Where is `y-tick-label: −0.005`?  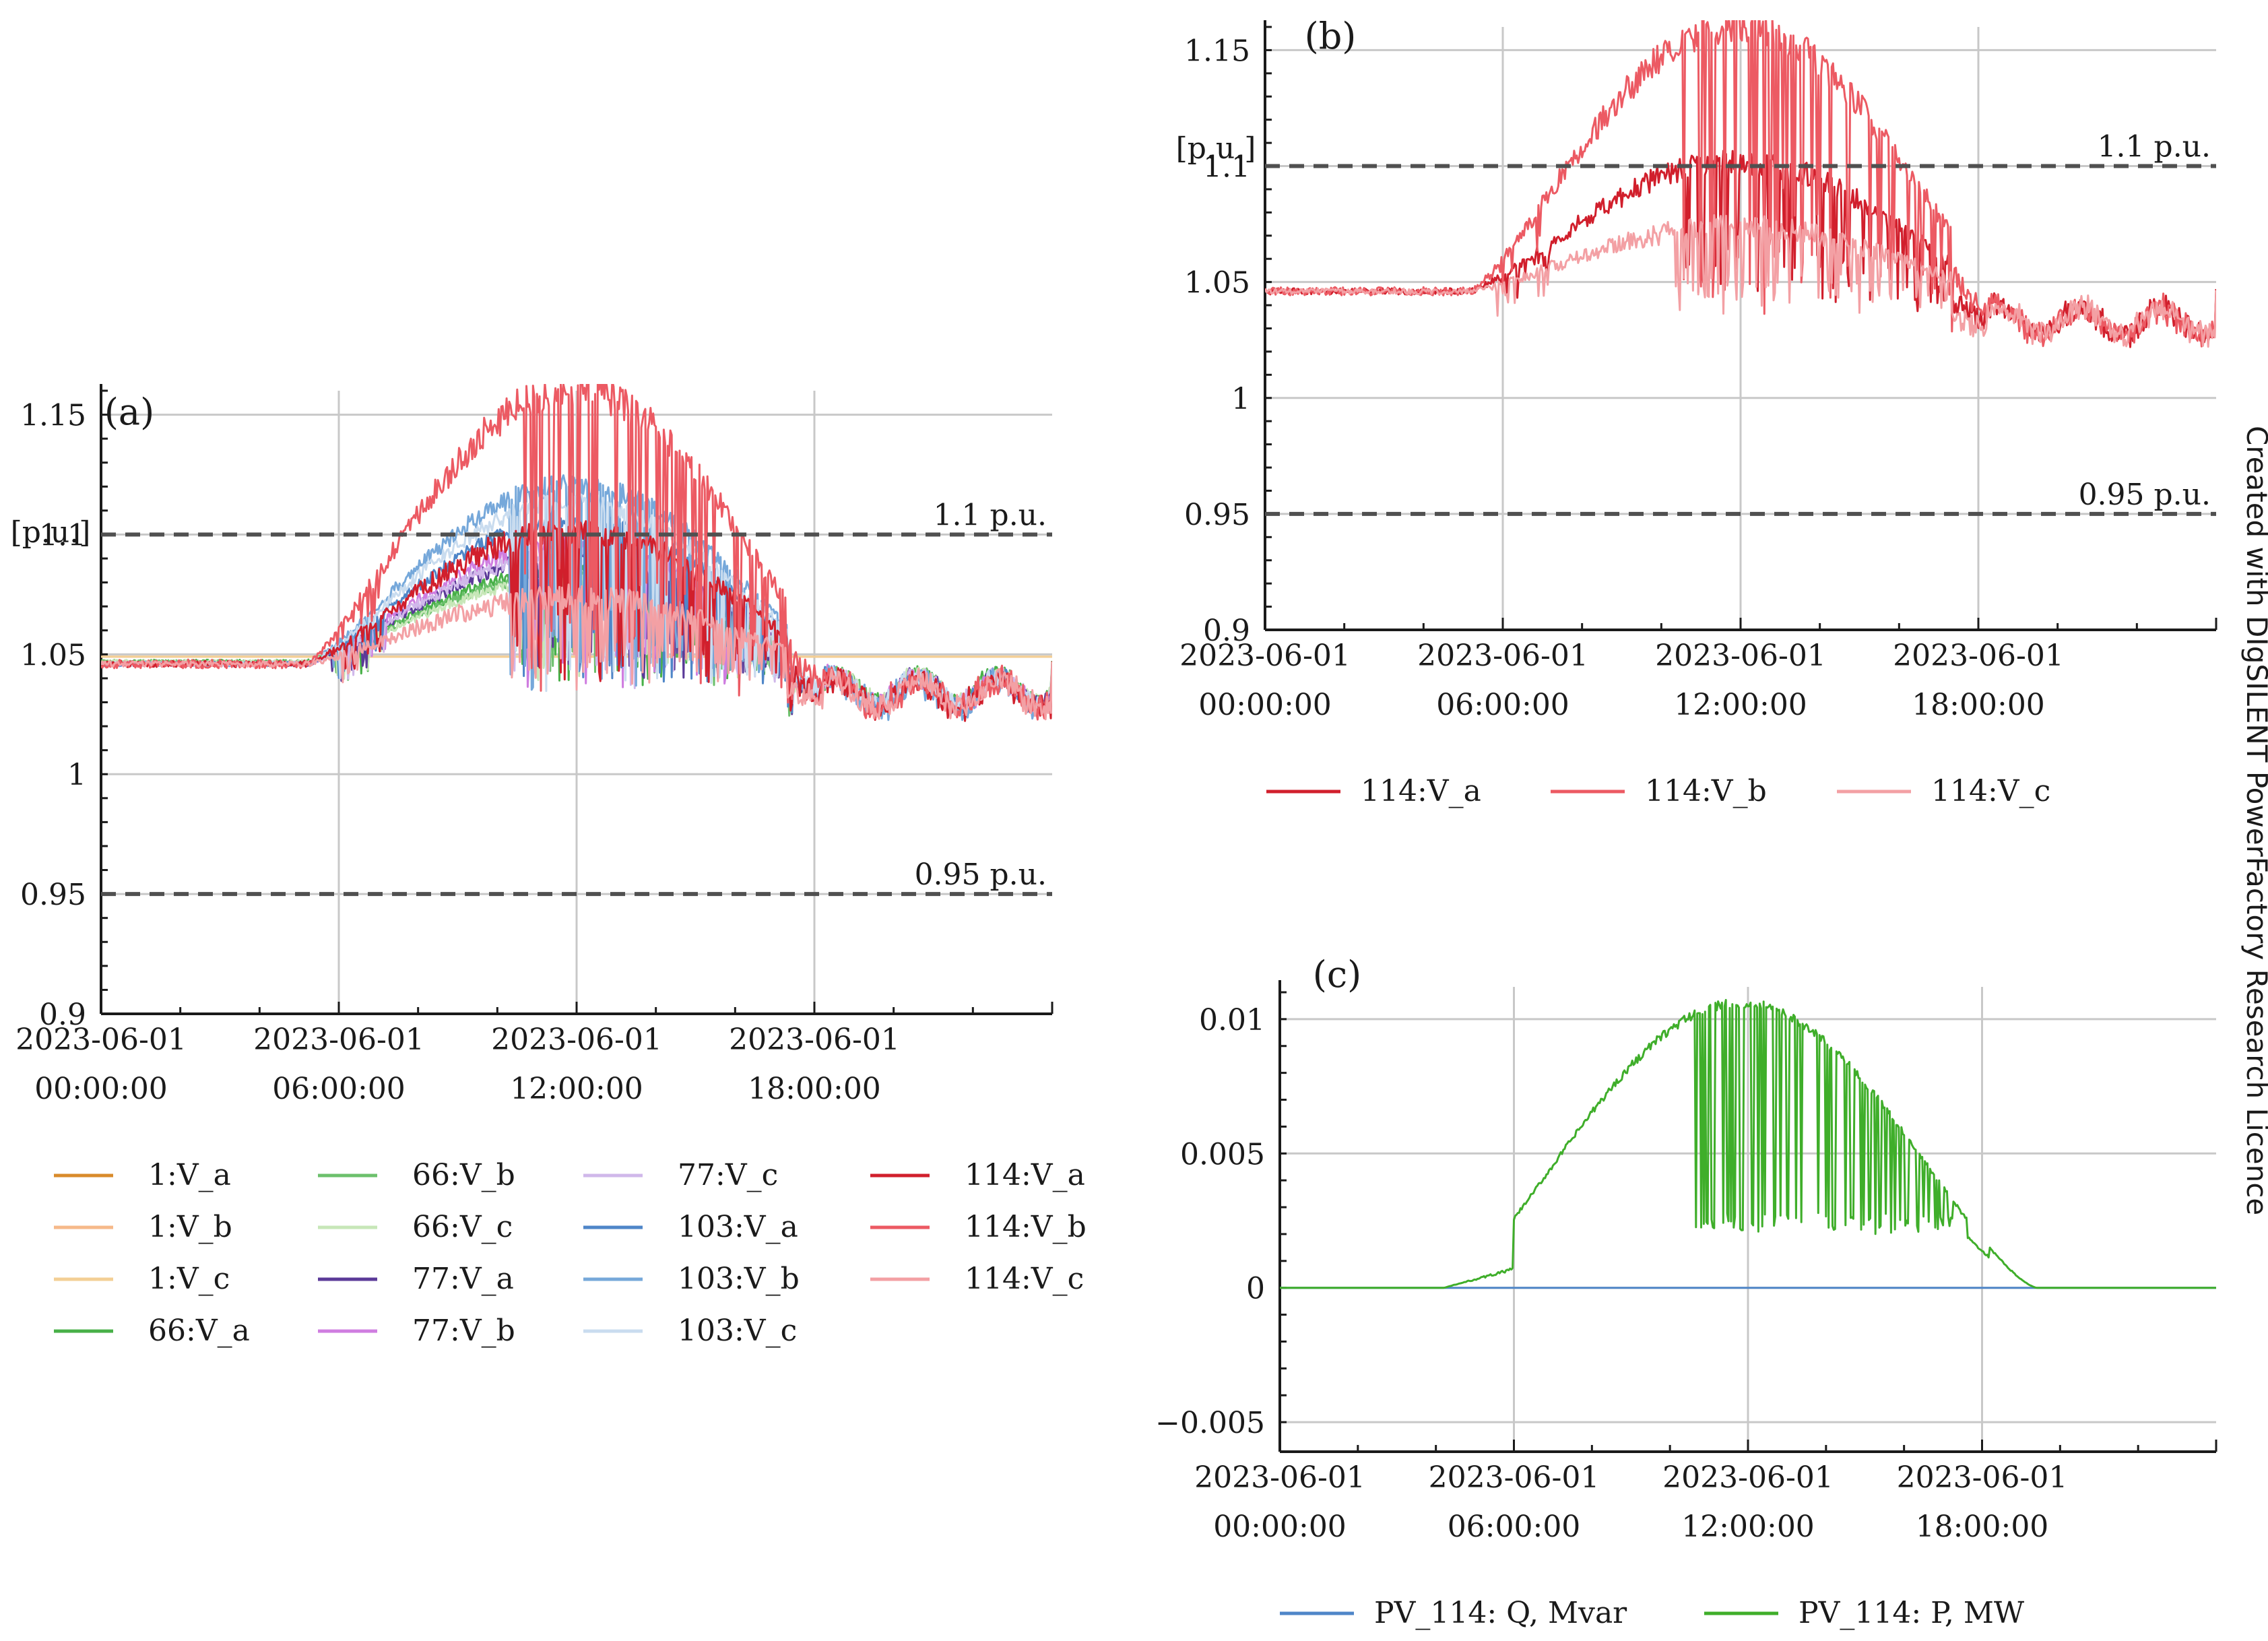
y-tick-label: −0.005 is located at coordinates (1210, 1423).